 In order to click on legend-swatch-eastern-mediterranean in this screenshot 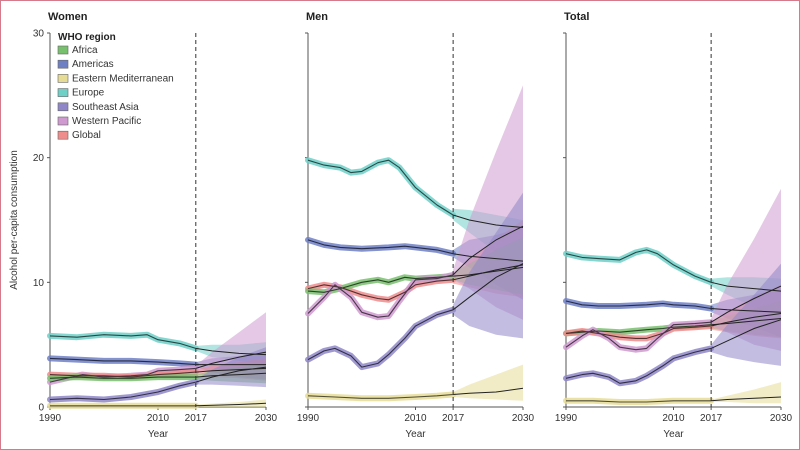, I will do `click(63, 78)`.